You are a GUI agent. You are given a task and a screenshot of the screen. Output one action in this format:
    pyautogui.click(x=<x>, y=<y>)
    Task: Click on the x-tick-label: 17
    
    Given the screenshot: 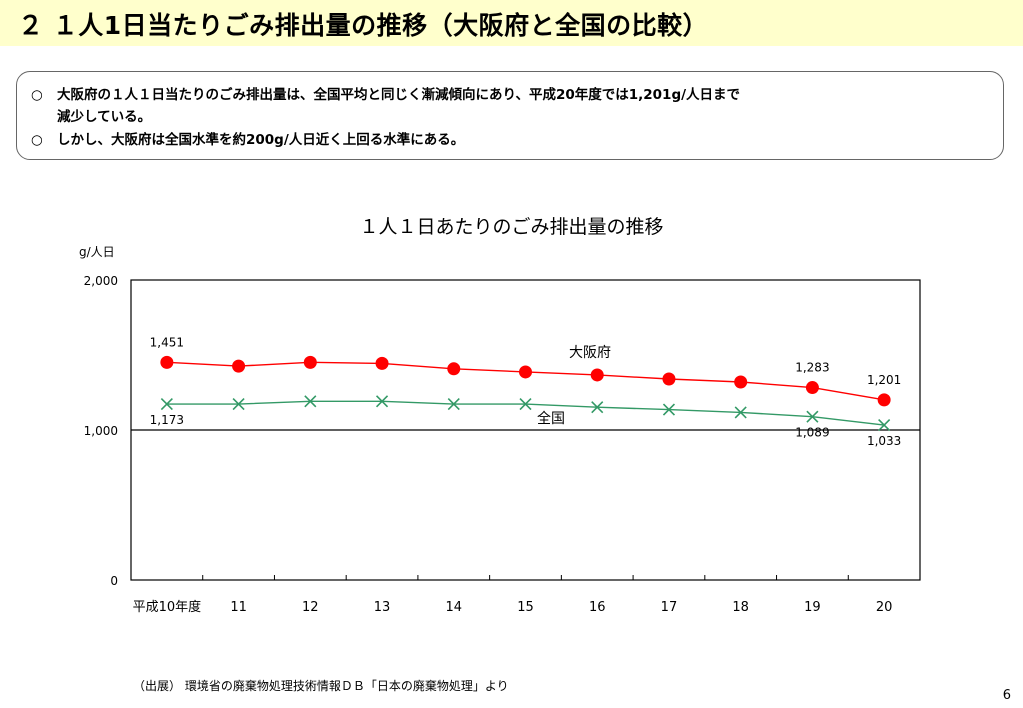 What is the action you would take?
    pyautogui.click(x=669, y=607)
    